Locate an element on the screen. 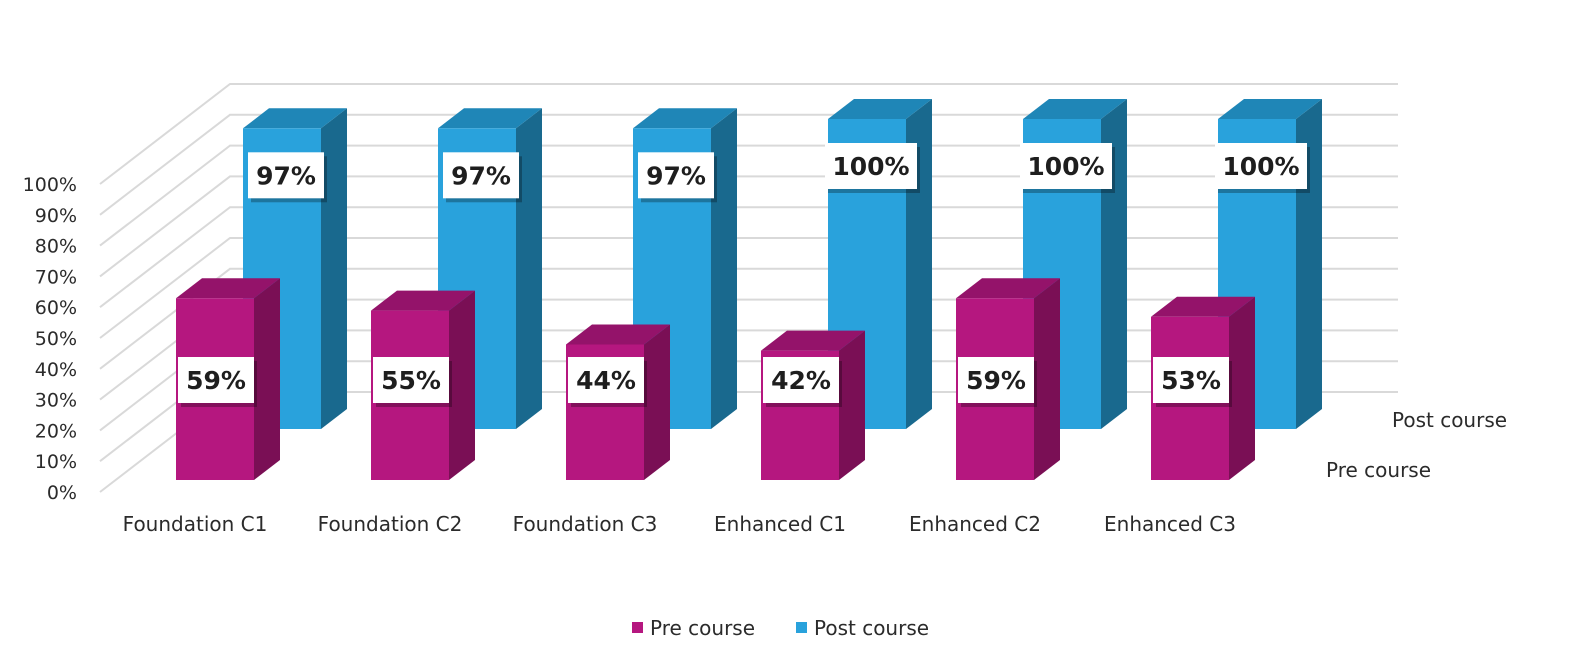 The height and width of the screenshot is (665, 1571). depth-label-post: Post course is located at coordinates (1449, 420).